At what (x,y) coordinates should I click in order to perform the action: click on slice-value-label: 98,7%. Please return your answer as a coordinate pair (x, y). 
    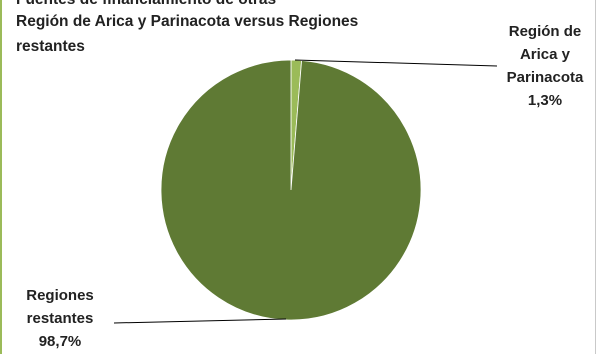
    Looking at the image, I should click on (60, 341).